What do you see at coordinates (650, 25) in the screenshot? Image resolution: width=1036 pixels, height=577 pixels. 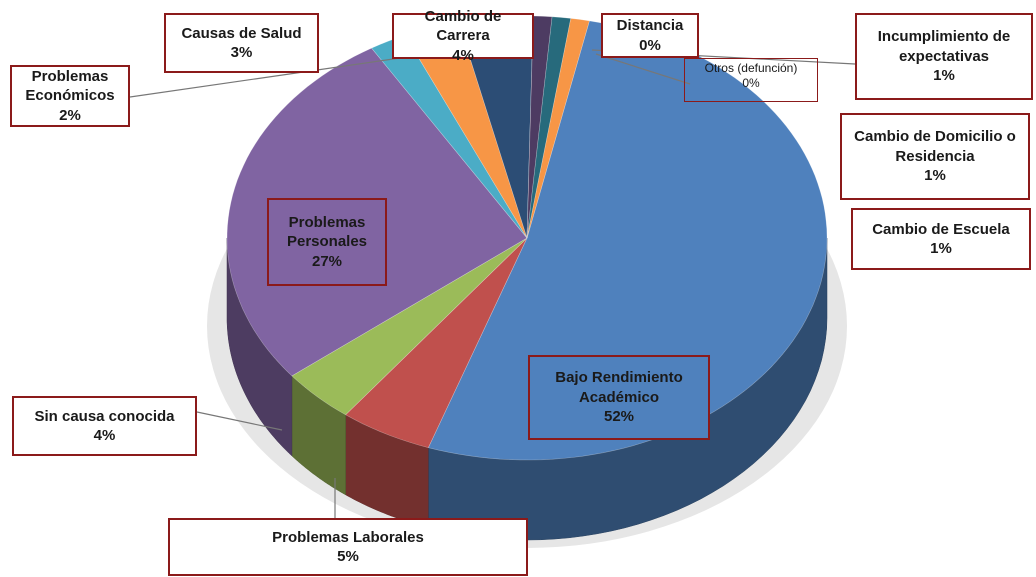 I see `label-name: Distancia` at bounding box center [650, 25].